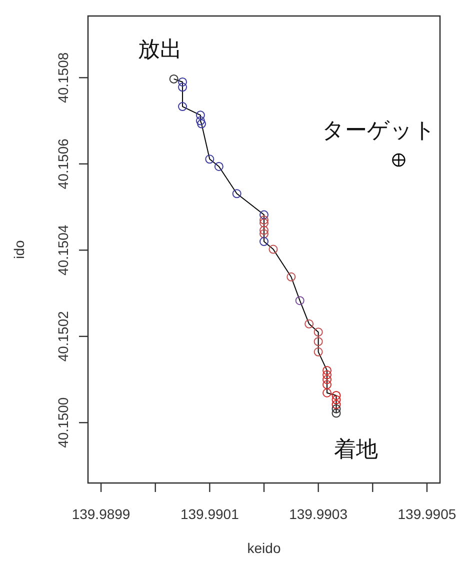  I want to click on x-tick-label: 139.9901, so click(210, 514).